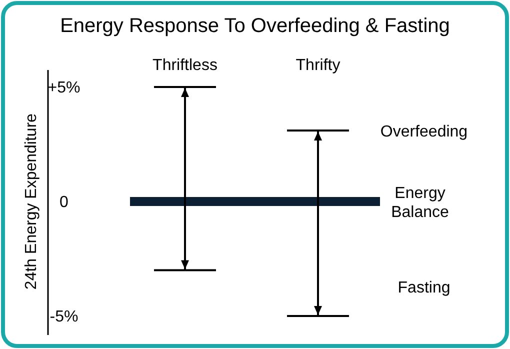  I want to click on y-tick-label: +5%, so click(64, 88).